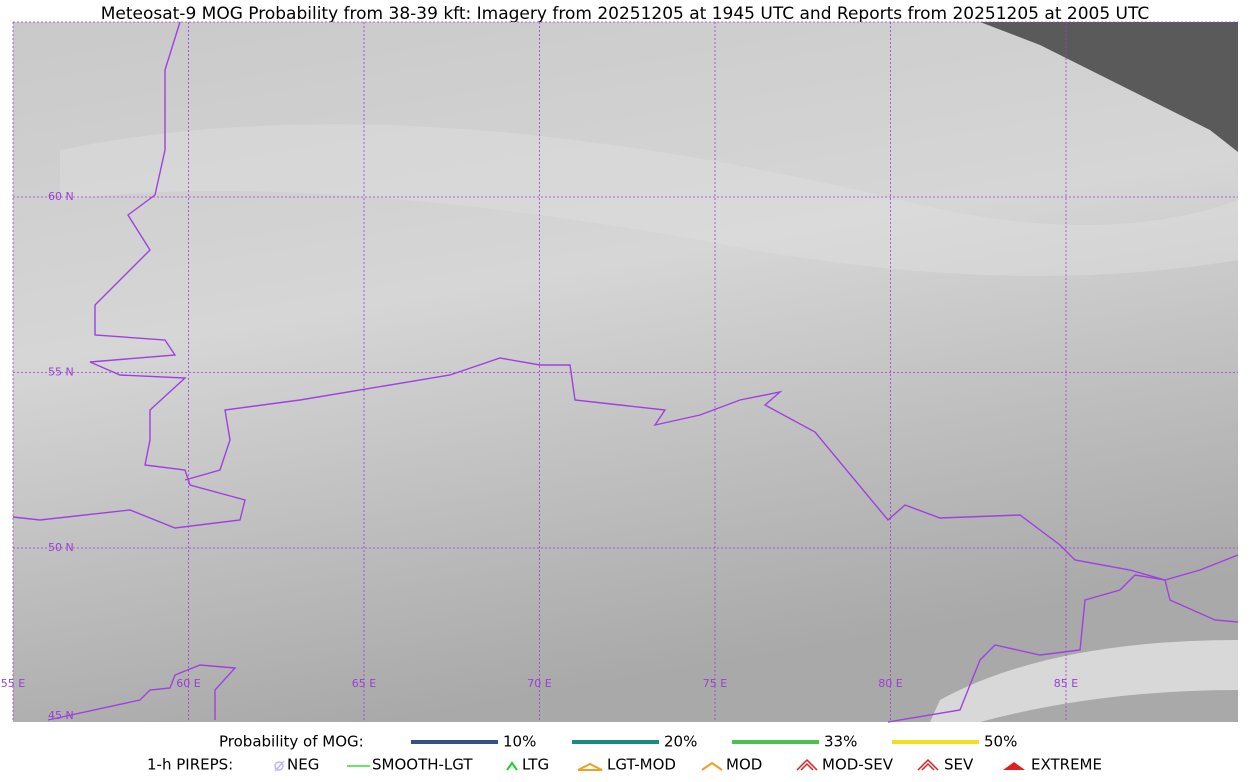  What do you see at coordinates (291, 742) in the screenshot?
I see `legend-heading: Probability of MOG:` at bounding box center [291, 742].